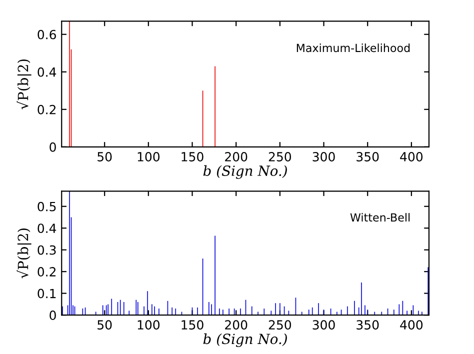  What do you see at coordinates (47, 293) in the screenshot?
I see `y-tick-label: 0.1` at bounding box center [47, 293].